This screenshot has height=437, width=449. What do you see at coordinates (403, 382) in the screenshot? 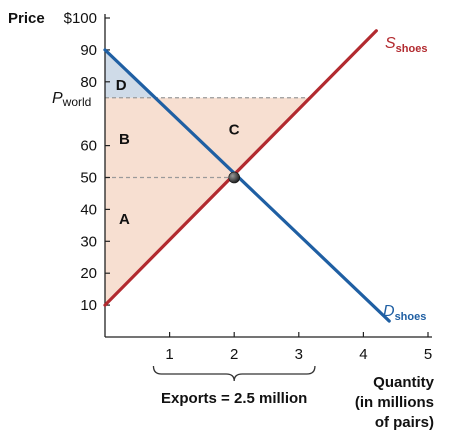
I see `x-axis-title: Quantity` at bounding box center [403, 382].